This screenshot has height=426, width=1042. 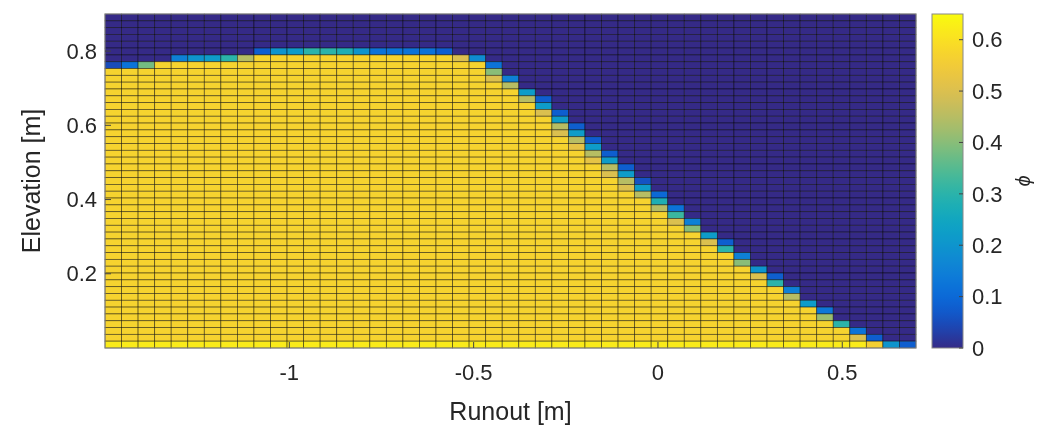 What do you see at coordinates (81, 51) in the screenshot?
I see `y-tick-label: 0.8` at bounding box center [81, 51].